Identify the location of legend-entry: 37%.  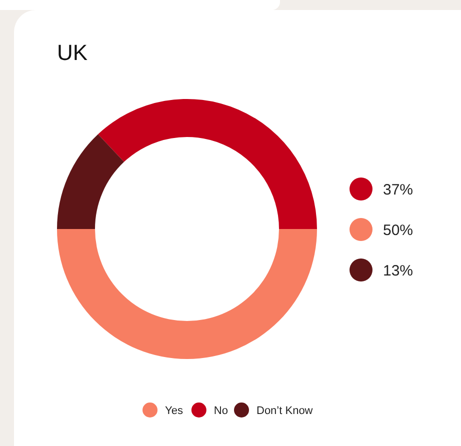
(382, 189).